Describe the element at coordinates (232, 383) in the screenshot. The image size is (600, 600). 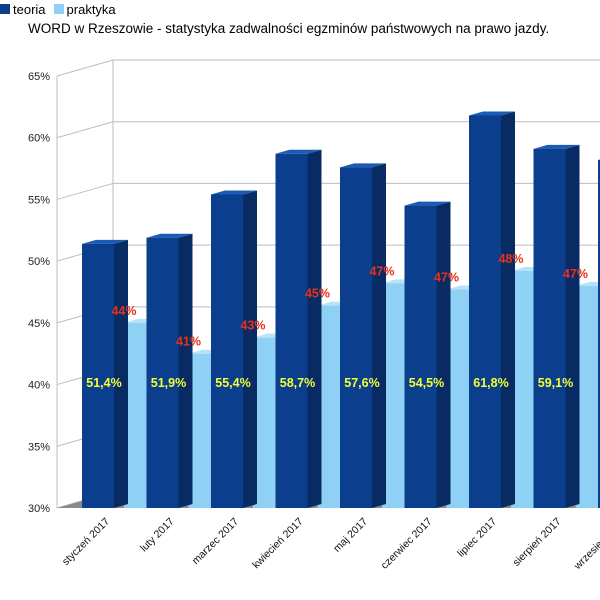
I see `data-label-teoria: 55,4%` at that location.